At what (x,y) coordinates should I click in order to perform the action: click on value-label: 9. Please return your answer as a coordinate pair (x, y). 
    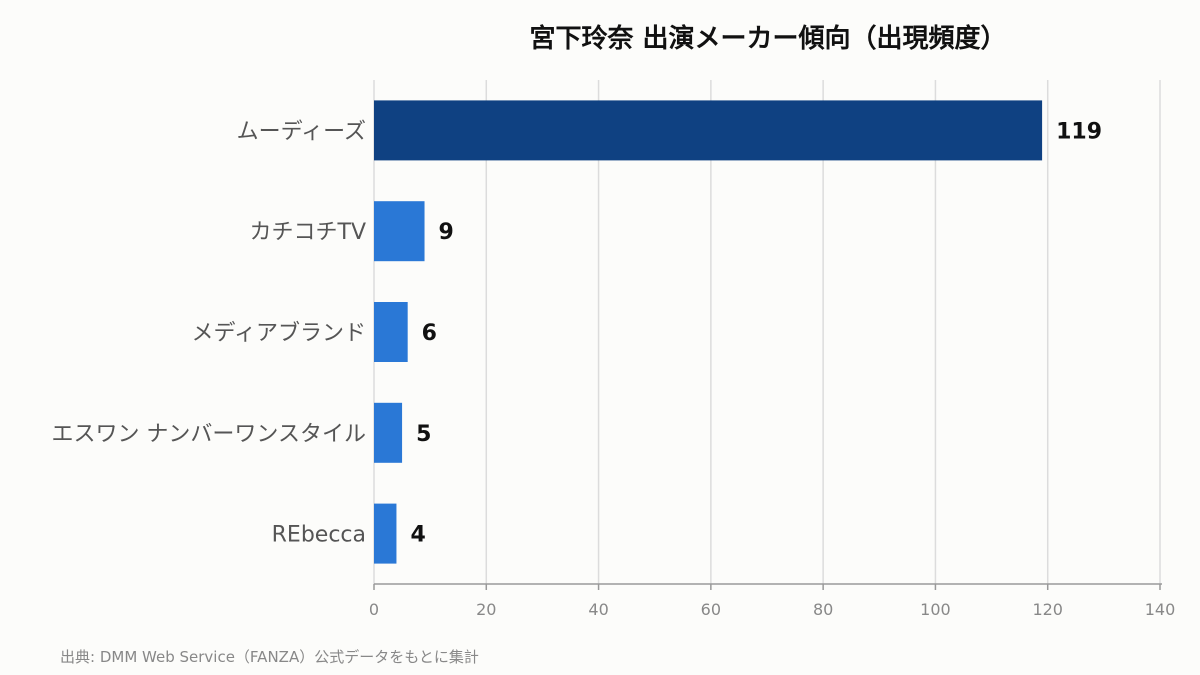
    Looking at the image, I should click on (446, 232).